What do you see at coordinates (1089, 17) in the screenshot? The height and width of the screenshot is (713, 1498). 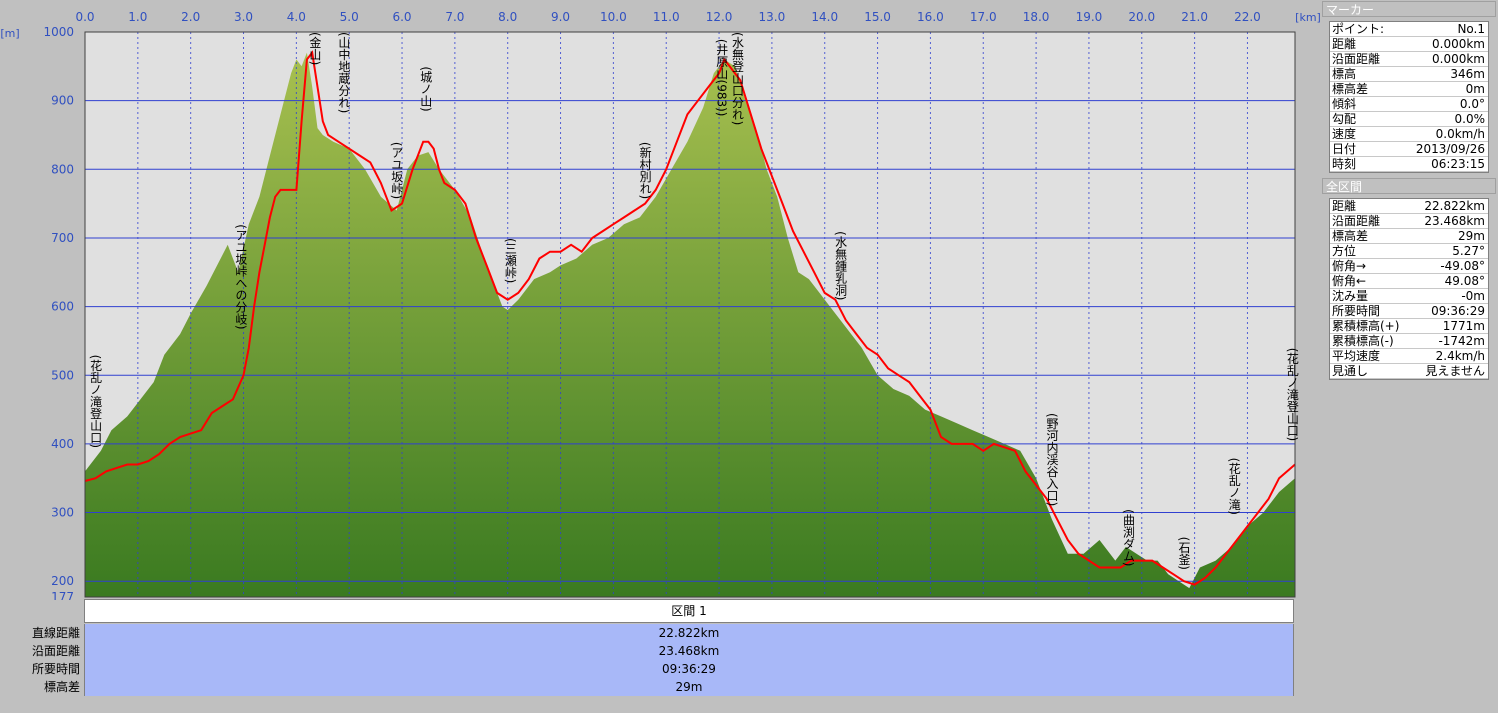 I see `x-tick-label: 19.0` at bounding box center [1089, 17].